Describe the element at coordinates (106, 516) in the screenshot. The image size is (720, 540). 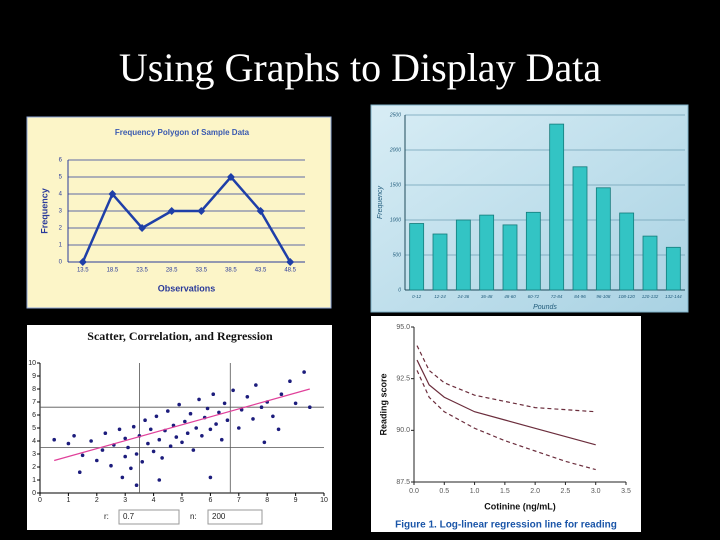
I see `annotation-label: r:` at that location.